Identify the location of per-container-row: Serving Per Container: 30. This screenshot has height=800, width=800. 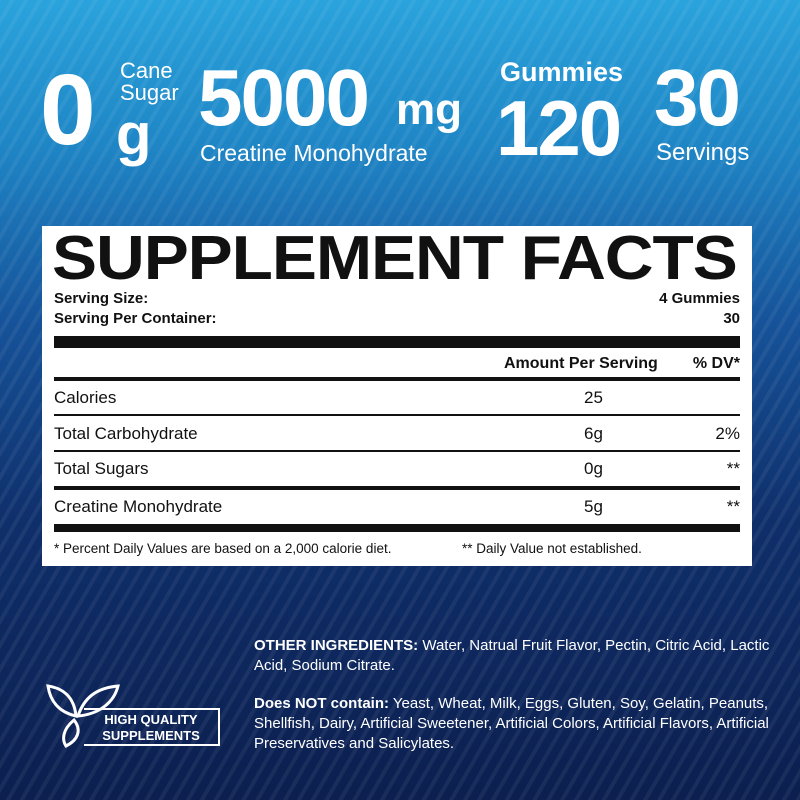
(397, 319).